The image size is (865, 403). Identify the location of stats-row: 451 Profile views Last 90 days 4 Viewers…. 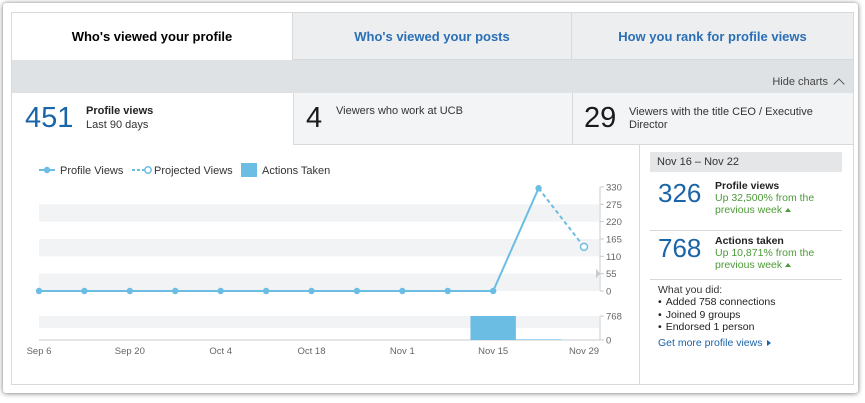
(432, 119).